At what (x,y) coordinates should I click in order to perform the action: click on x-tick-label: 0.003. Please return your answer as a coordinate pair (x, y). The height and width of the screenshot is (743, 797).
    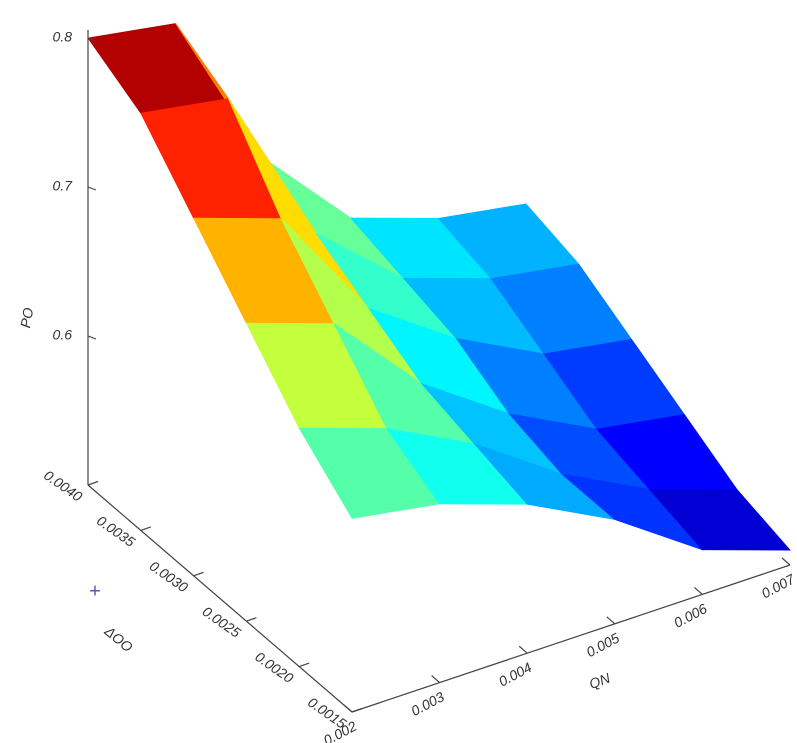
    Looking at the image, I should click on (427, 703).